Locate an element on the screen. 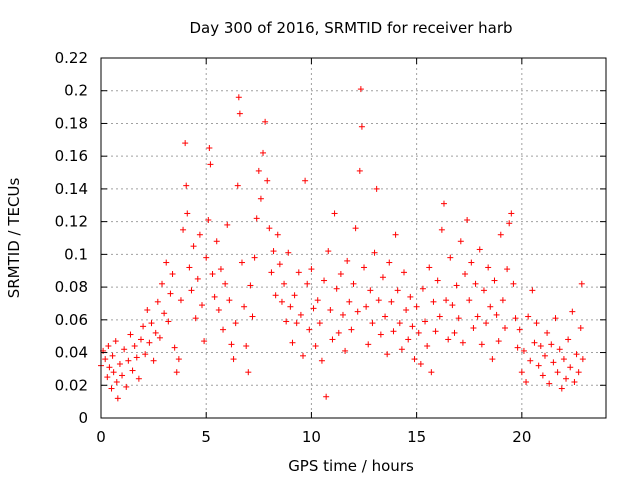 The height and width of the screenshot is (480, 640). y-tick-label: 0.06 is located at coordinates (71, 320).